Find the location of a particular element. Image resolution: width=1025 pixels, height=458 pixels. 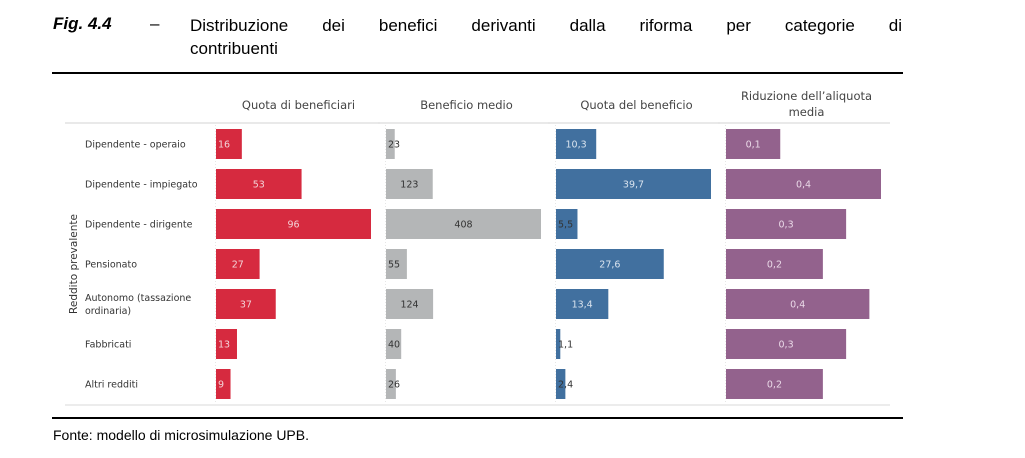

data-label: 1,1 is located at coordinates (565, 345).